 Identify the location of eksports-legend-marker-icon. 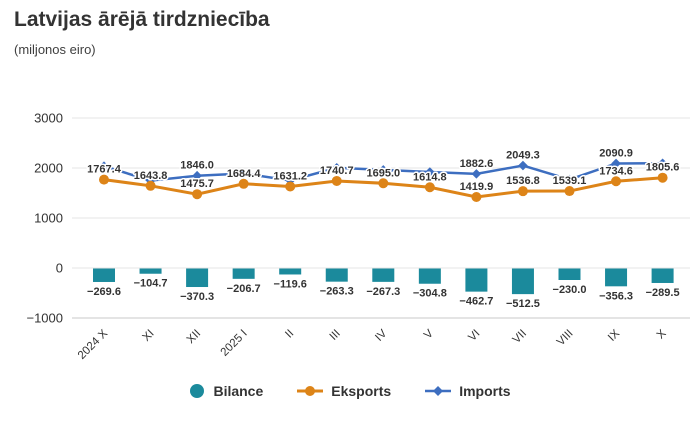
(310, 391).